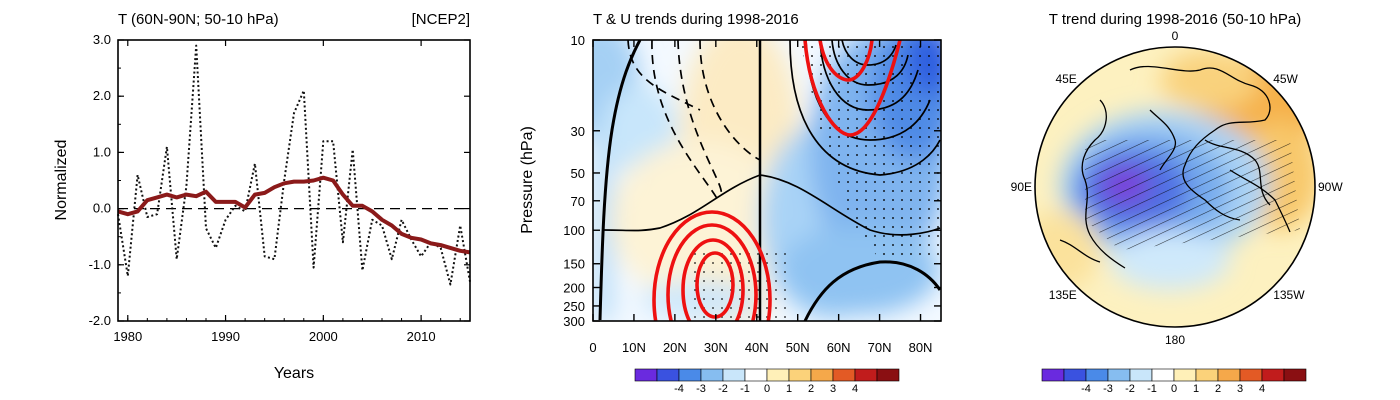 The width and height of the screenshot is (1400, 400). What do you see at coordinates (839, 347) in the screenshot?
I see `cross-section-x-tick-label: 60N` at bounding box center [839, 347].